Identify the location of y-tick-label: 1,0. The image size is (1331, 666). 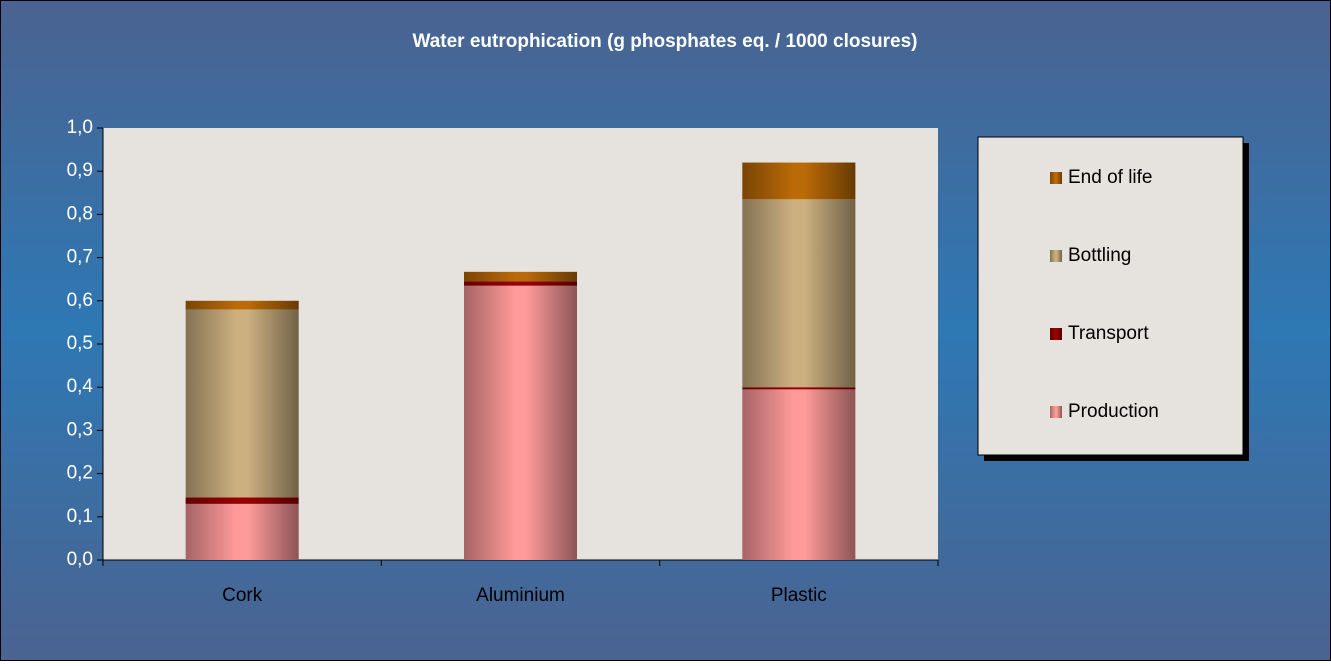
(80, 127).